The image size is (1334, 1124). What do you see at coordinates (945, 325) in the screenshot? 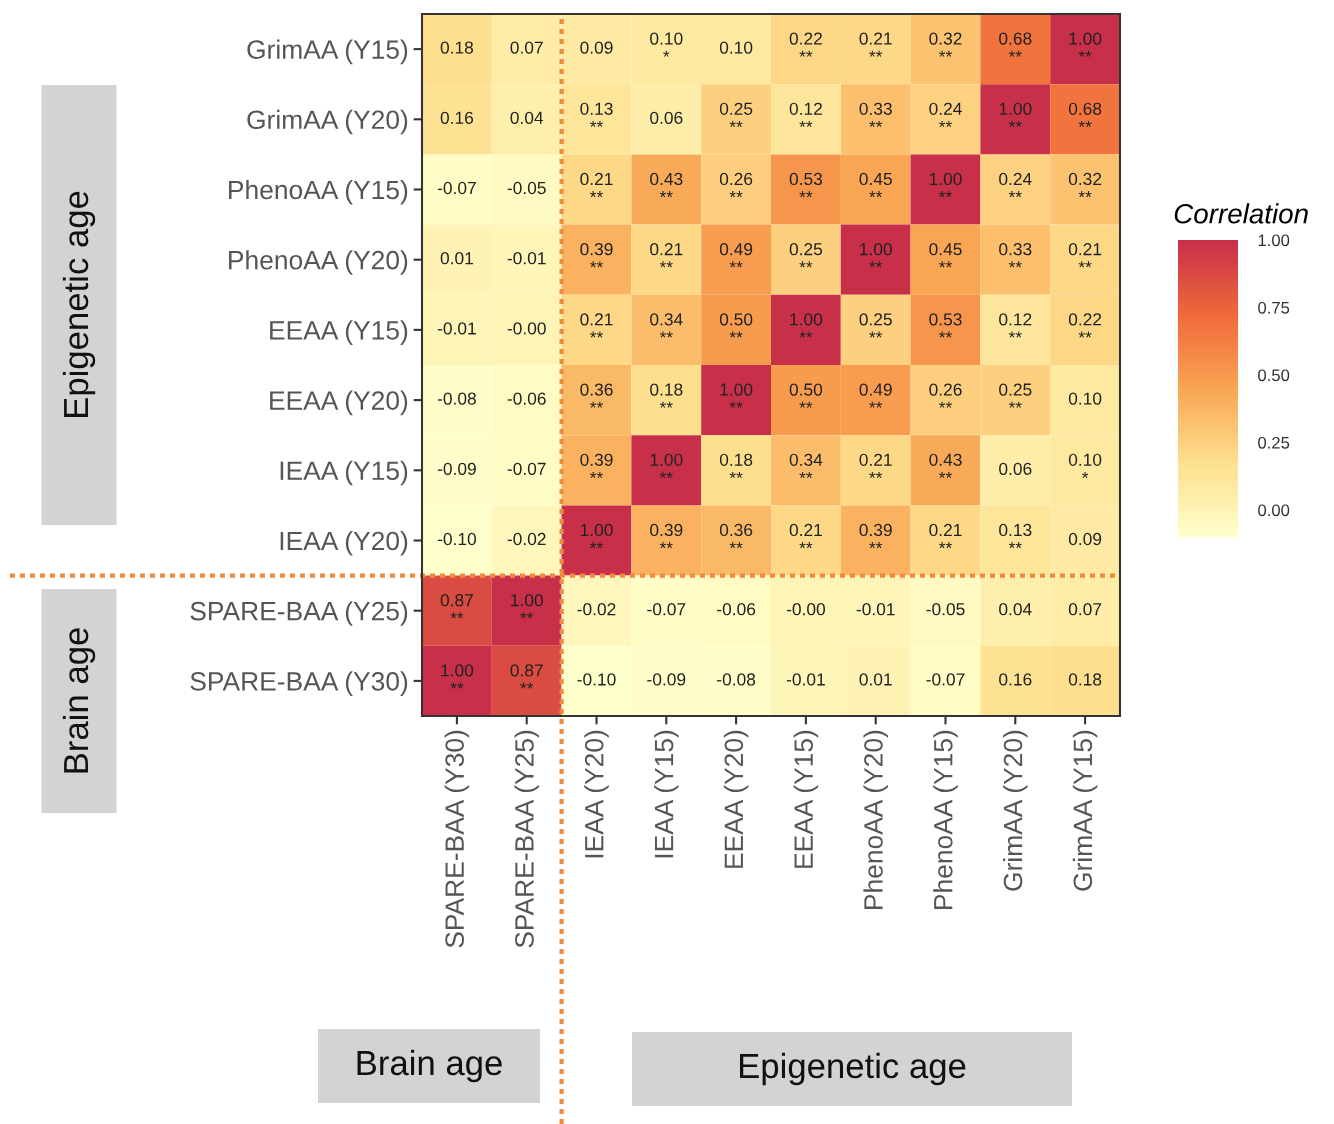
I see `data-label: 0.53 **` at bounding box center [945, 325].